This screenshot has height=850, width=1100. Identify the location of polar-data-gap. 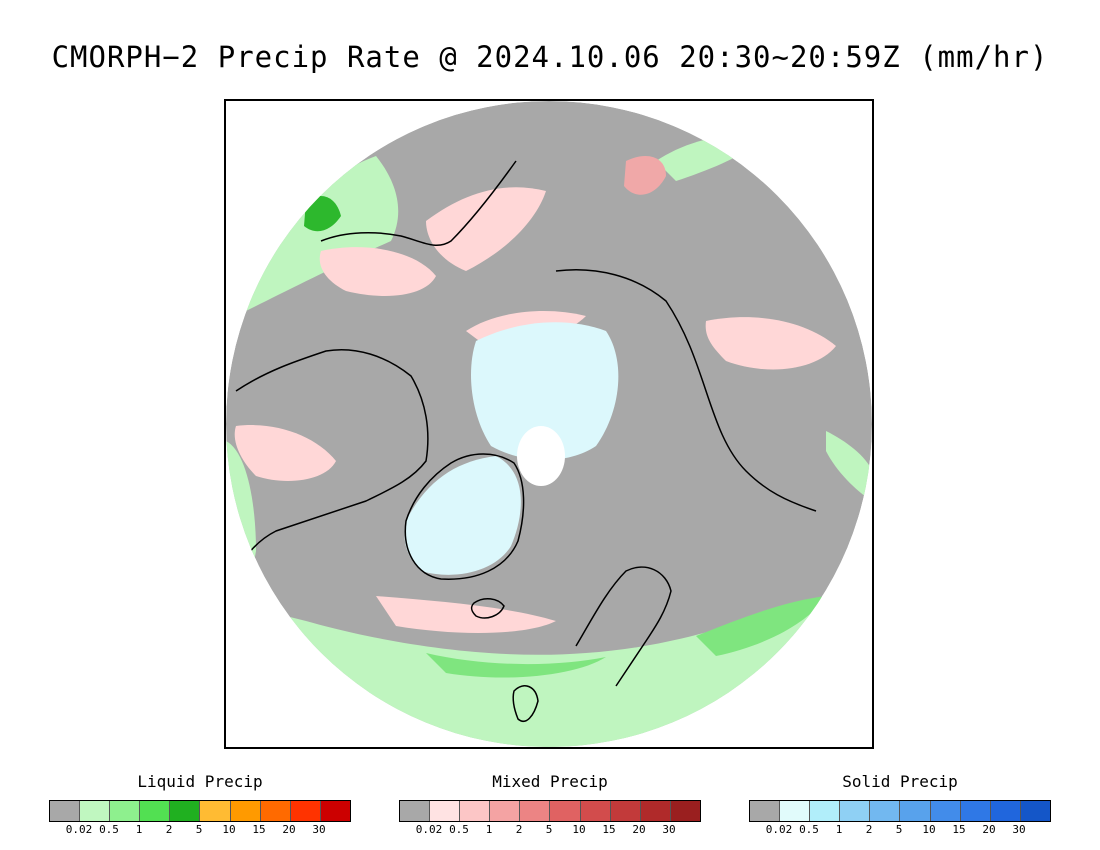
(541, 456).